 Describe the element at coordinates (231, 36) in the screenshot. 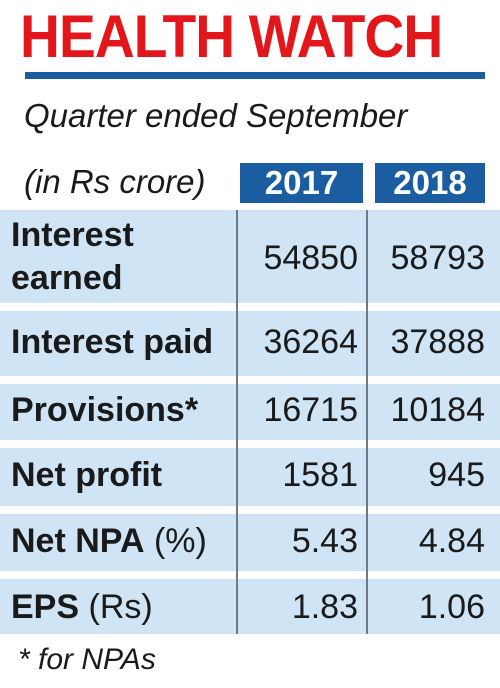

I see `page-title: HEALTH WATCH` at that location.